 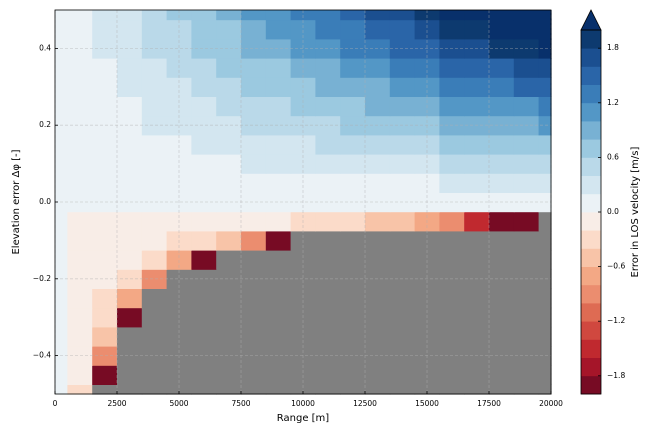 I want to click on y-tick-label: −0.4, so click(x=42, y=355).